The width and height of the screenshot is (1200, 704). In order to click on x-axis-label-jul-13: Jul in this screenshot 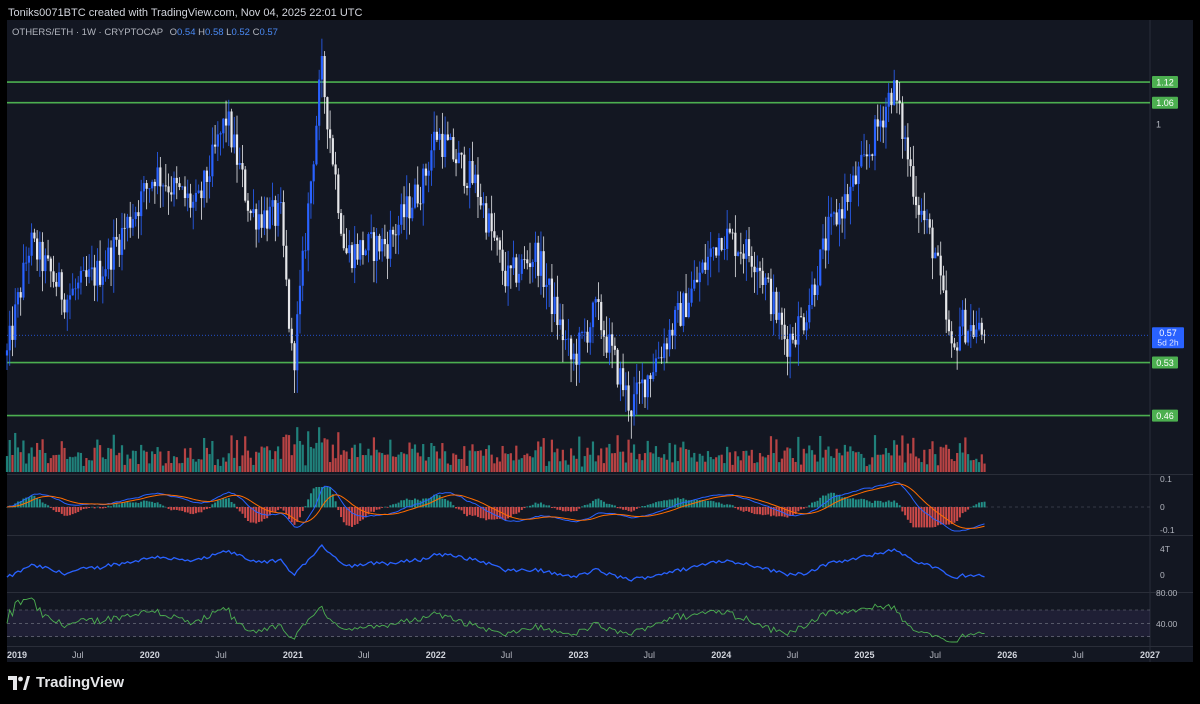, I will do `click(935, 655)`.